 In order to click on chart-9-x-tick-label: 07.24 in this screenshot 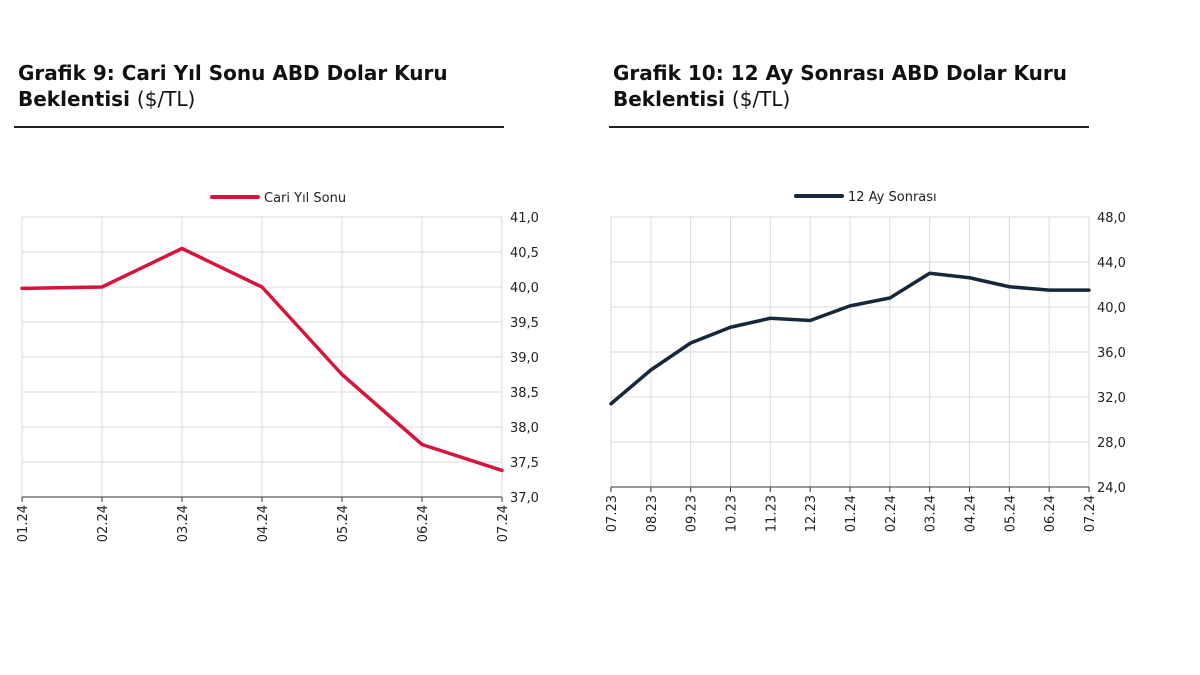, I will do `click(503, 523)`.